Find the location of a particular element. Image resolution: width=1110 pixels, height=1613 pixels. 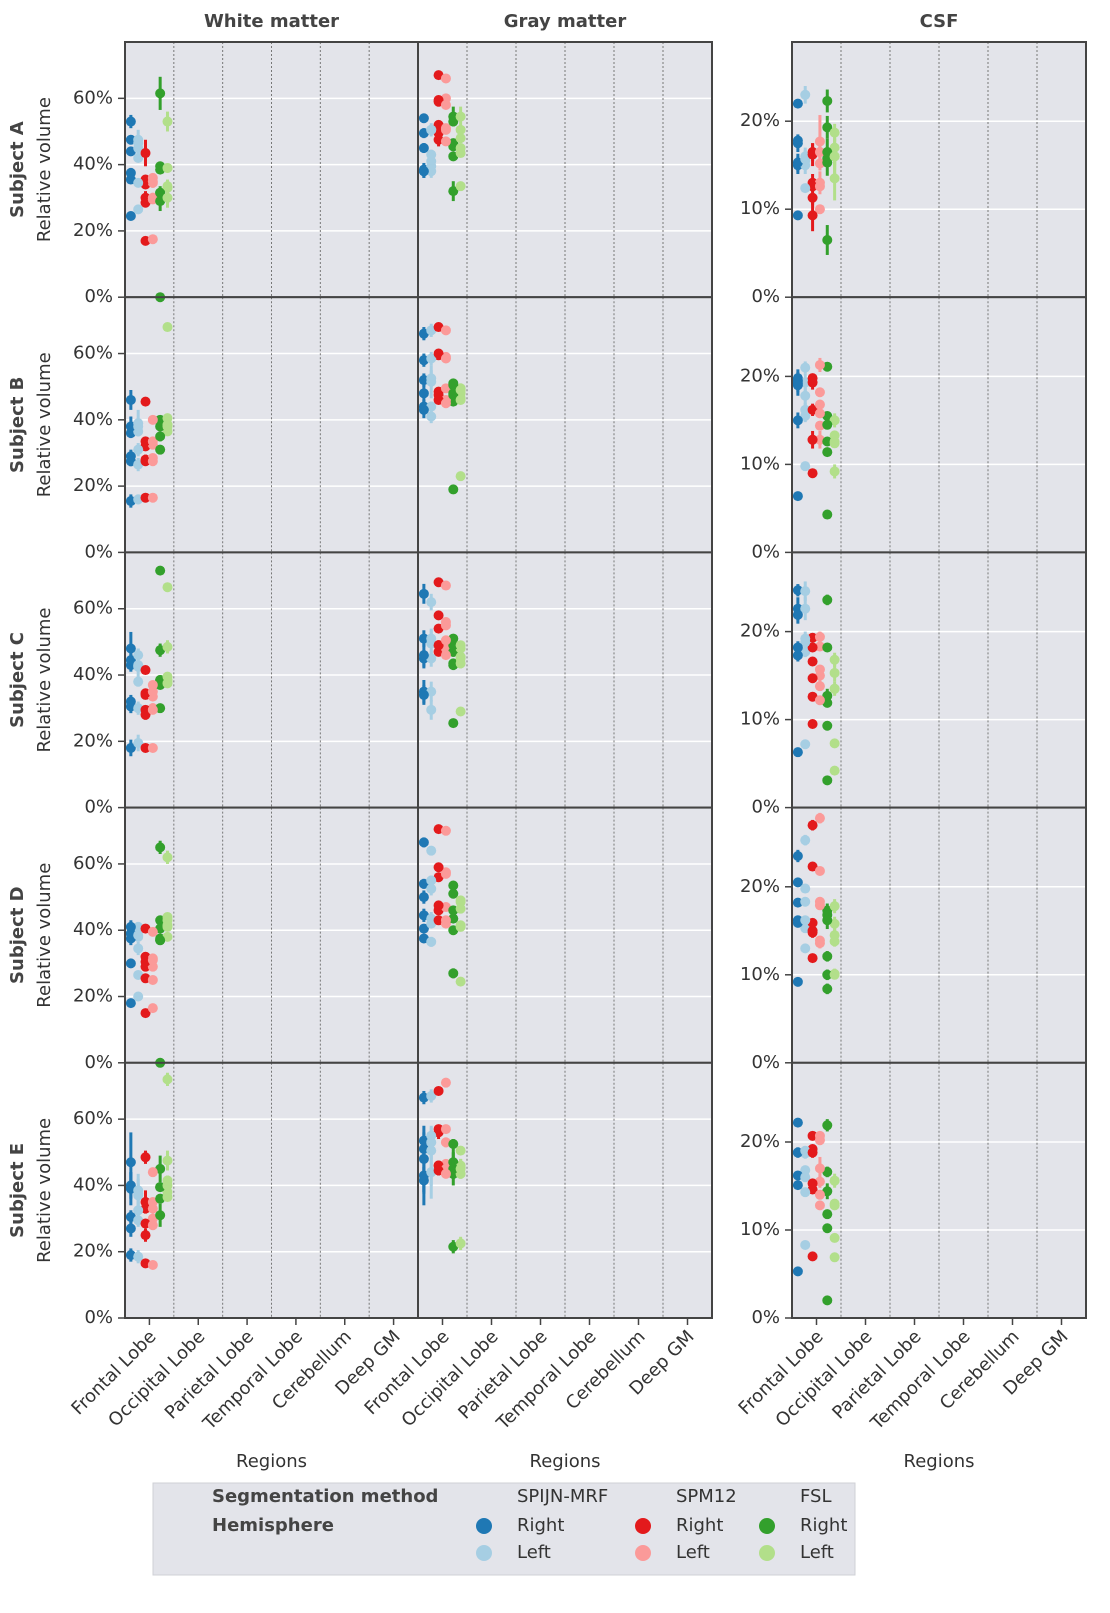

row-label: Subject B is located at coordinates (17, 425).